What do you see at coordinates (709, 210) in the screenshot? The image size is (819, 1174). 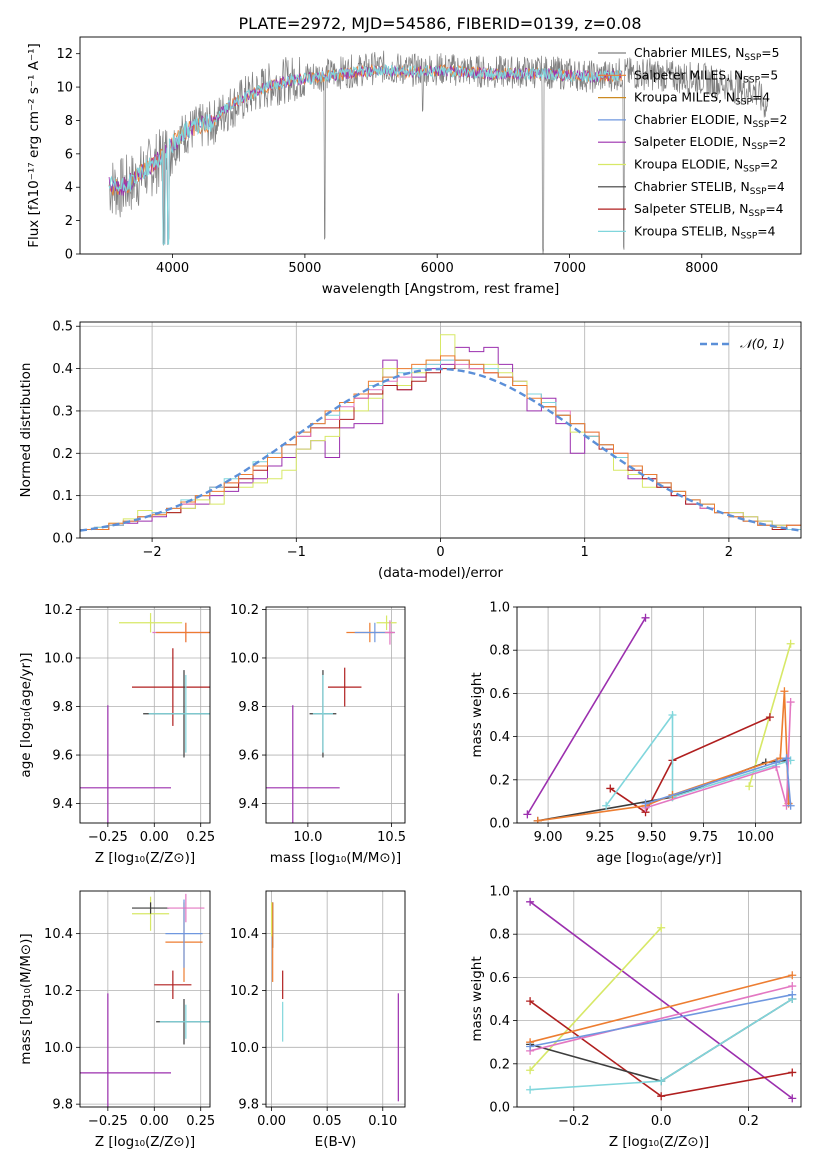 I see `legend-entry: Salpeter STELIB, NSSP=4` at bounding box center [709, 210].